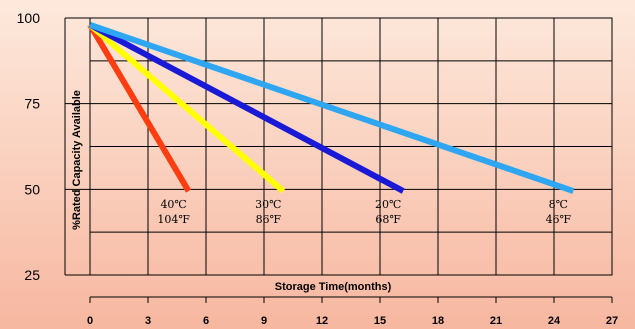 The image size is (635, 329). I want to click on series-label-3-line-0: 8℃, so click(558, 204).